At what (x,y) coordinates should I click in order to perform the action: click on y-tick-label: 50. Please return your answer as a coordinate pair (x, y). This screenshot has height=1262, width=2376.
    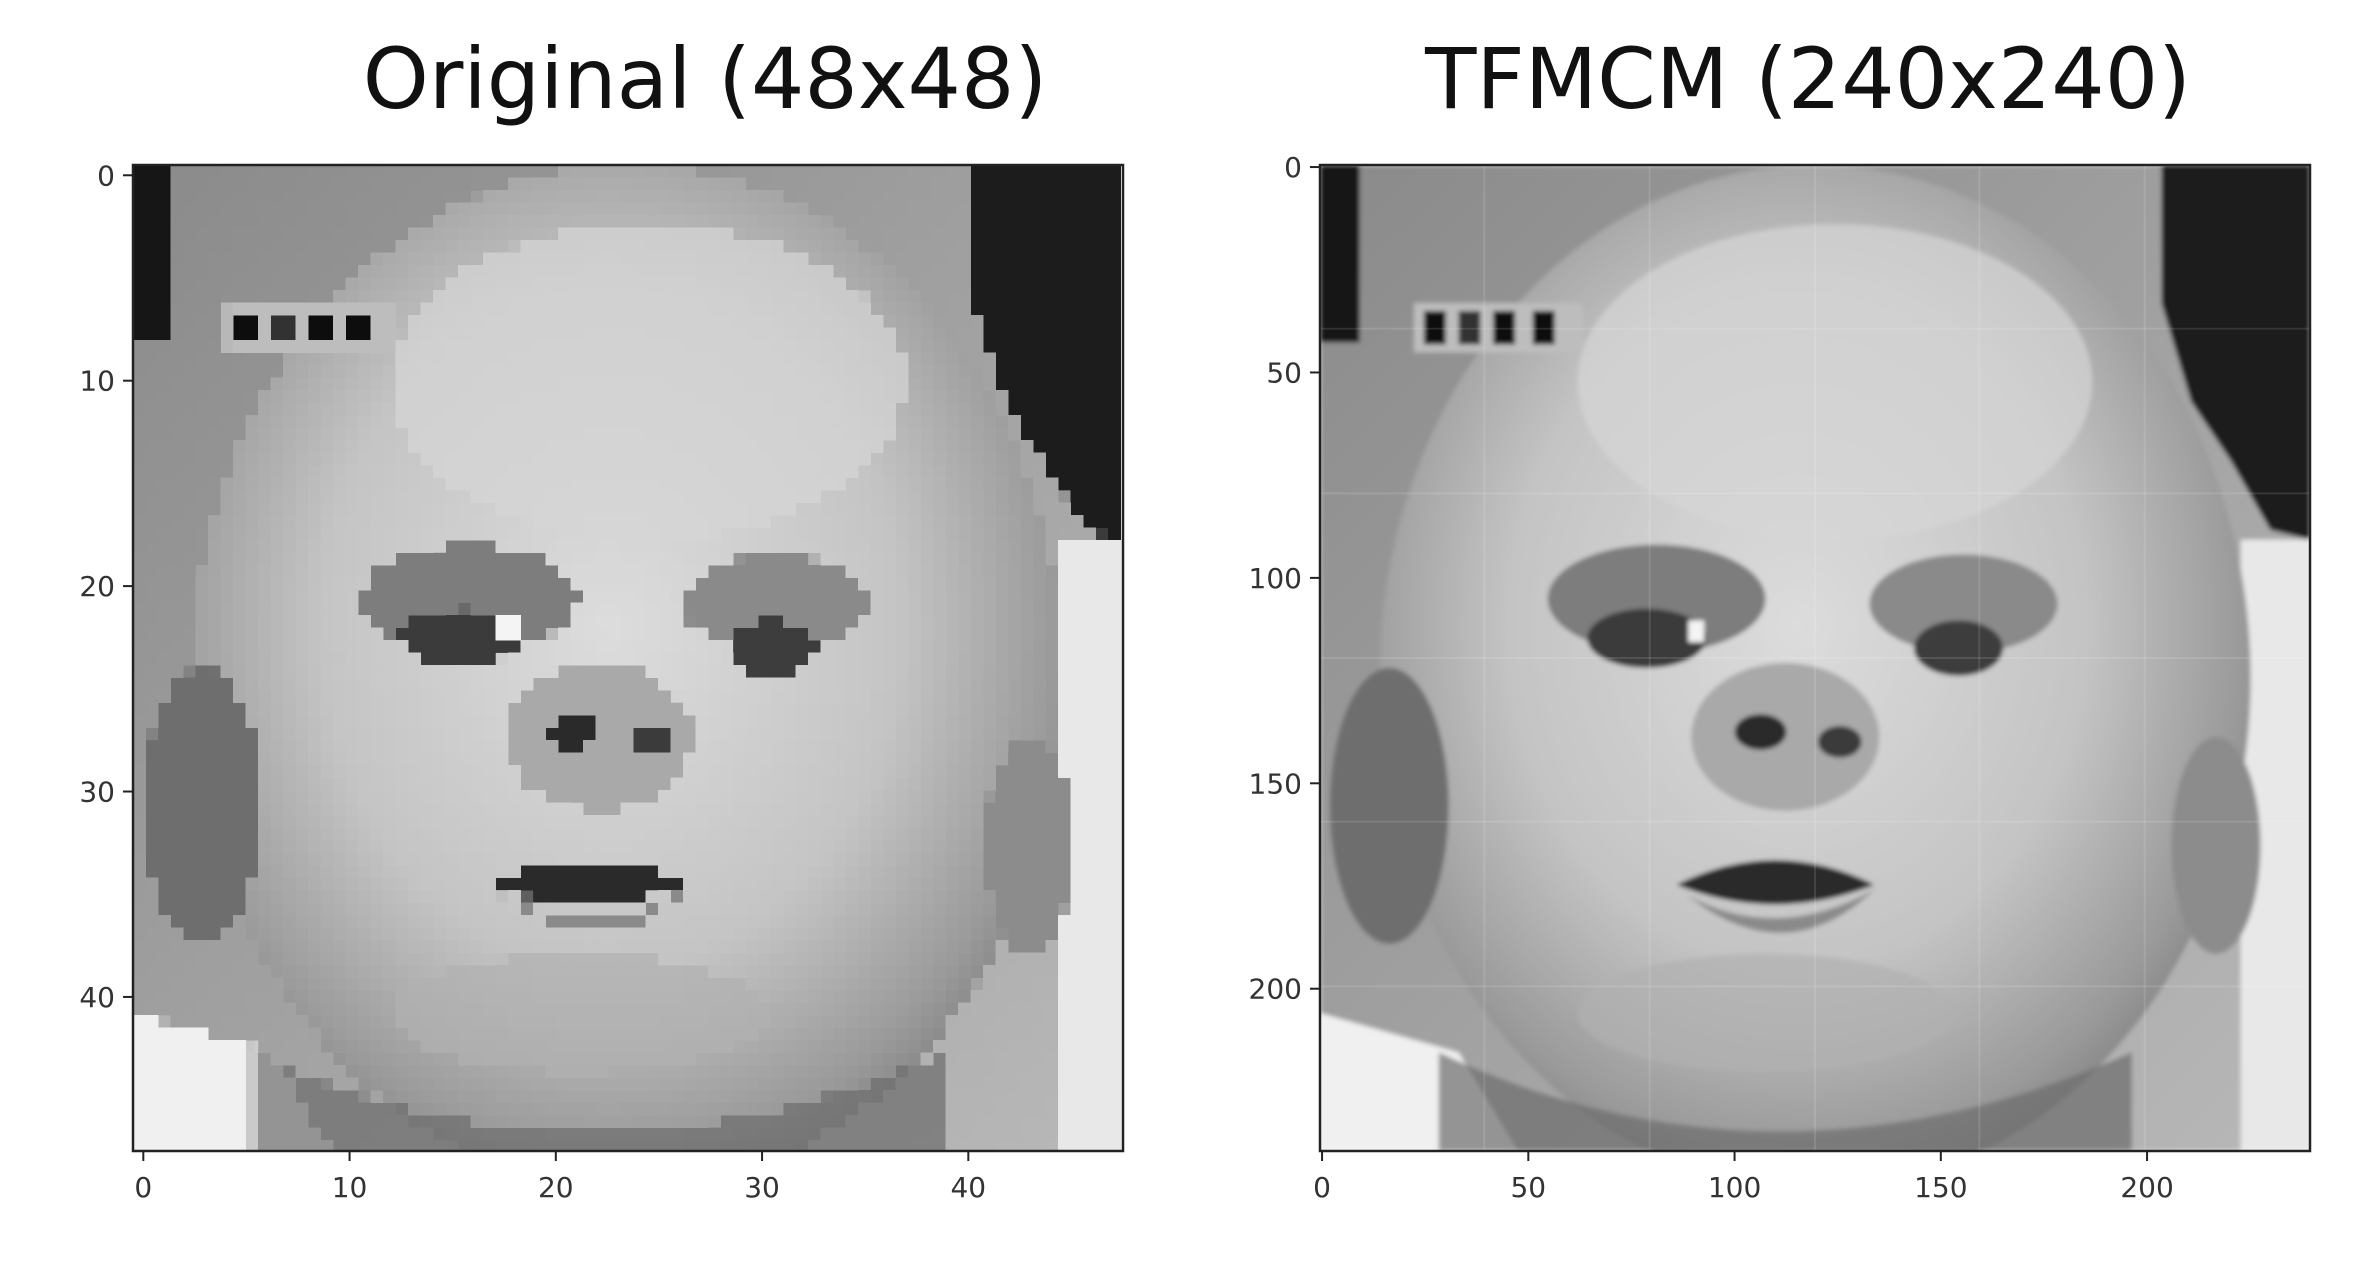
    Looking at the image, I should click on (1284, 372).